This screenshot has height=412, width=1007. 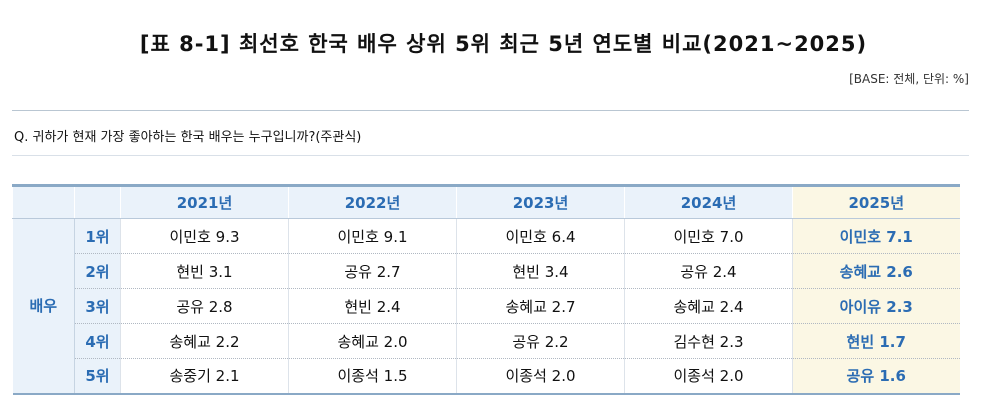 I want to click on rank-label: 5위, so click(x=97, y=376).